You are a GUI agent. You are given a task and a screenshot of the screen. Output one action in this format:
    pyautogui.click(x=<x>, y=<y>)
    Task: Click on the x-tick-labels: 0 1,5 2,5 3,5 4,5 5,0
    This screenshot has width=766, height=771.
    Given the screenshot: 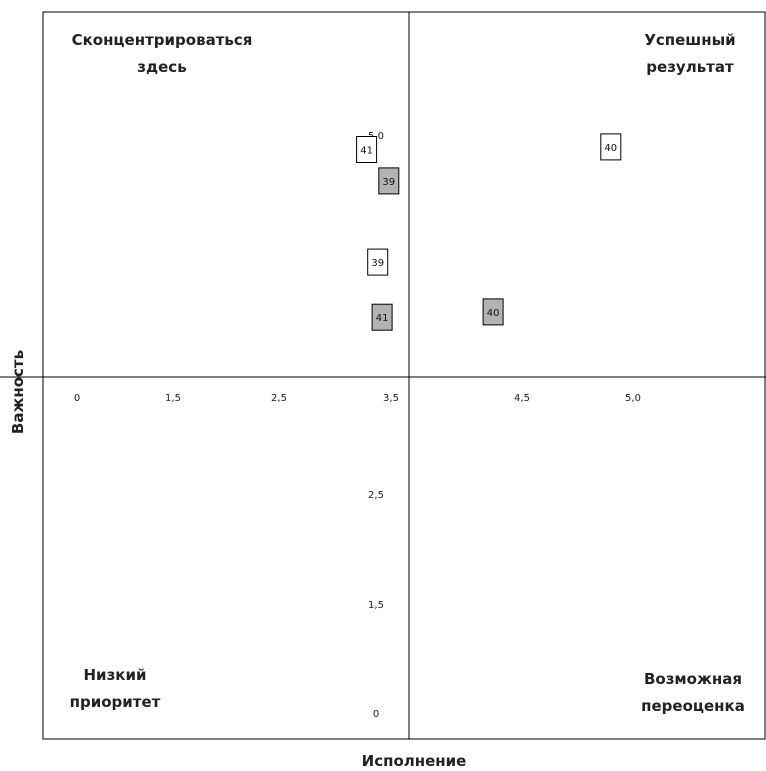 What is the action you would take?
    pyautogui.click(x=357, y=398)
    